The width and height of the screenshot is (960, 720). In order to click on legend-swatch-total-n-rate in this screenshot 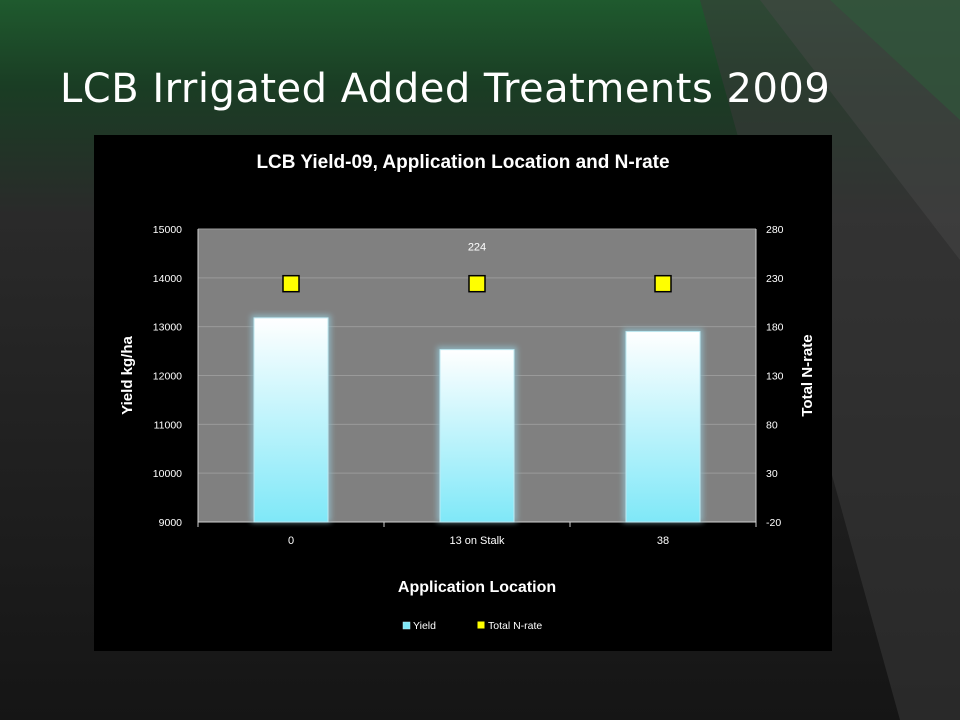, I will do `click(481, 625)`.